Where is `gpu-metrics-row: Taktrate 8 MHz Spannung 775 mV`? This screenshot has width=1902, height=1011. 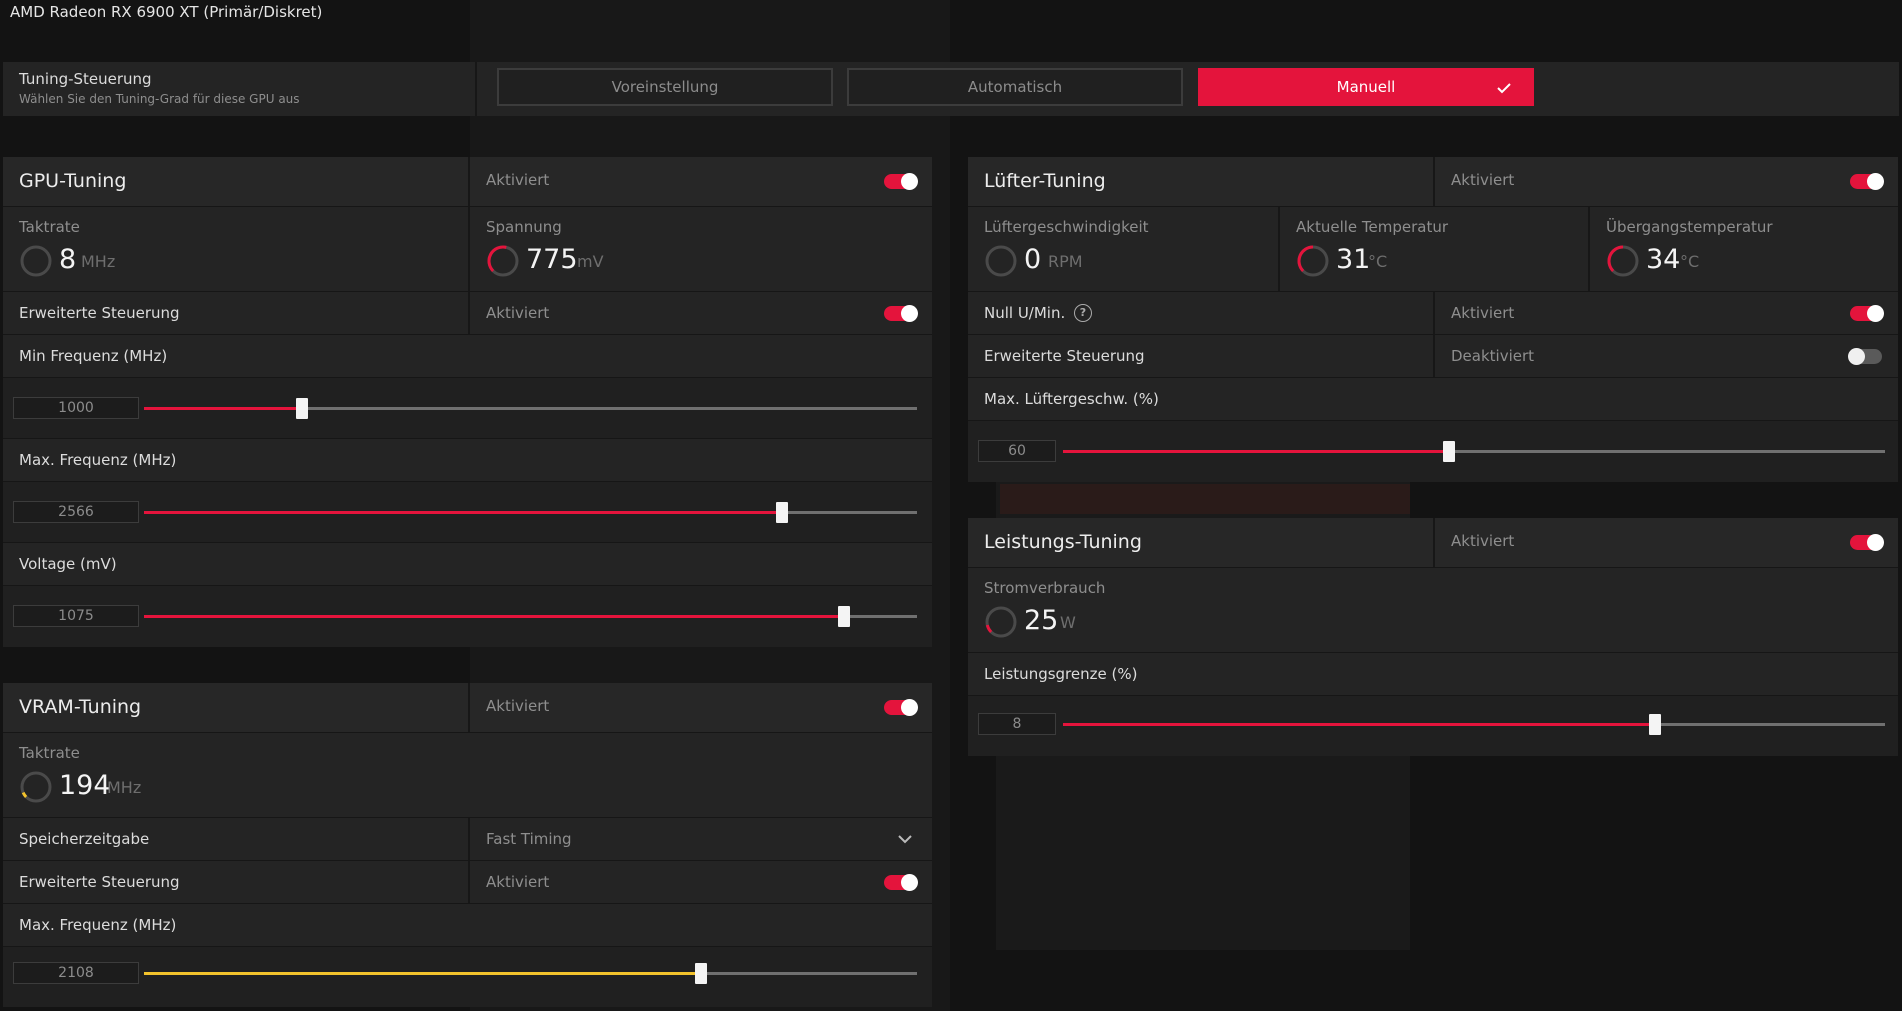
gpu-metrics-row: Taktrate 8 MHz Spannung 775 mV is located at coordinates (467, 249).